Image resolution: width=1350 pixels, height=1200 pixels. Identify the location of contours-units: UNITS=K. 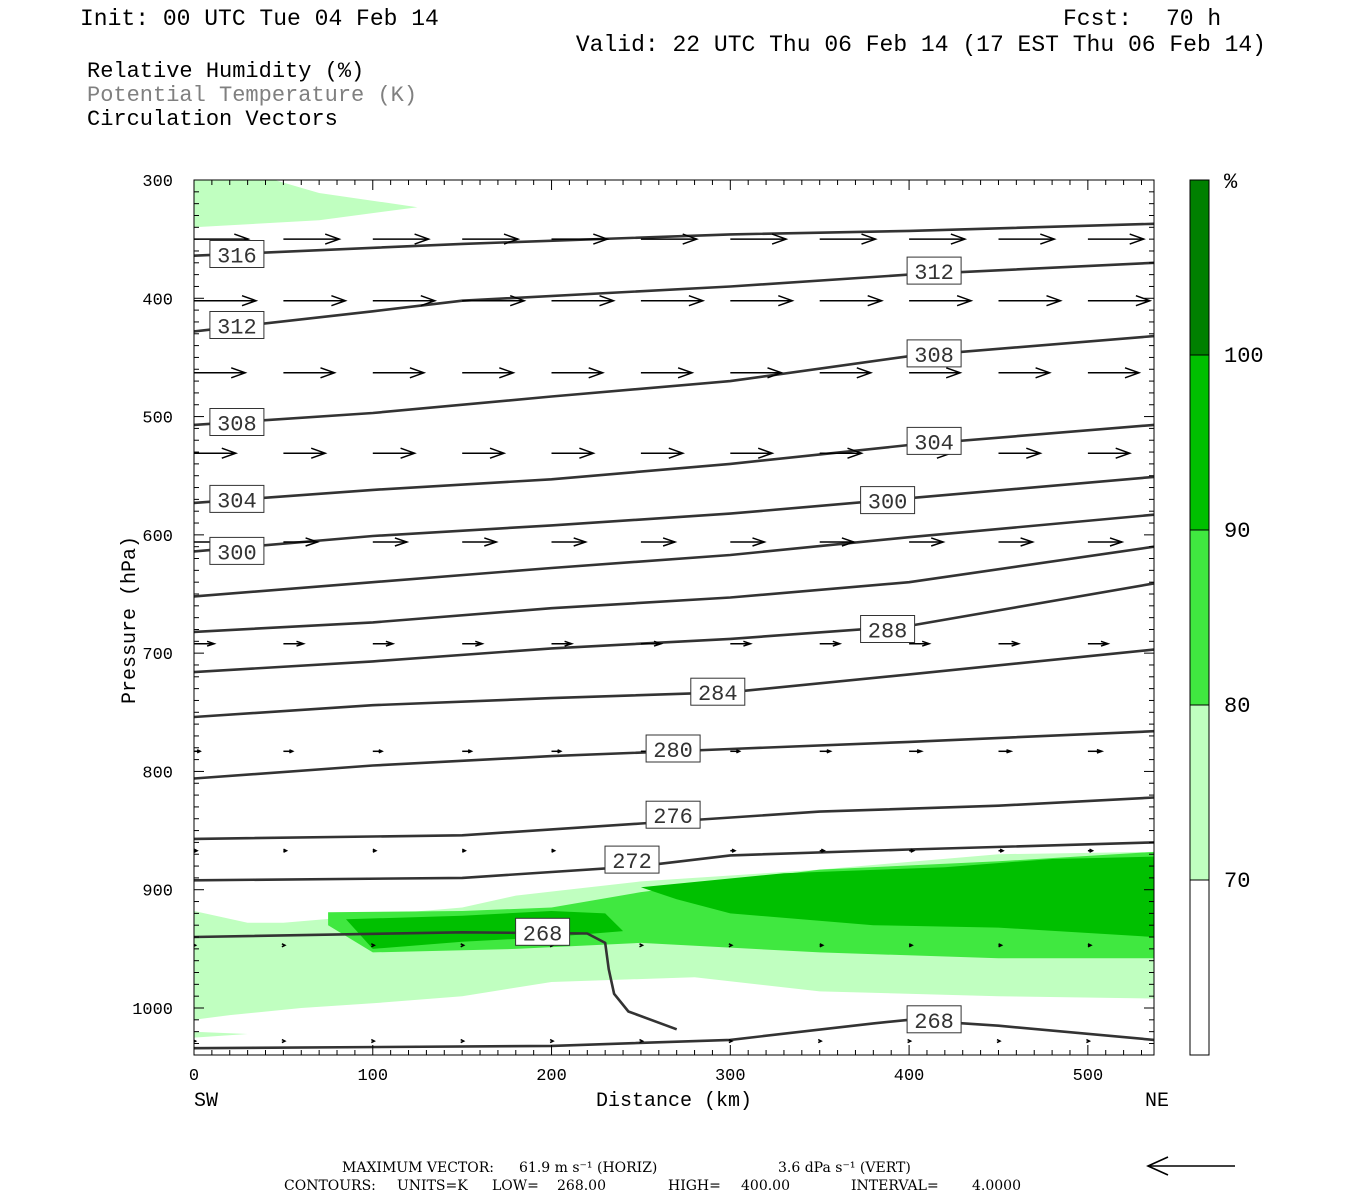
(432, 1186).